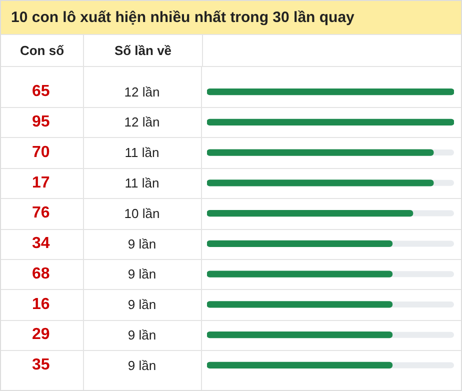 This screenshot has height=391, width=462. What do you see at coordinates (41, 243) in the screenshot?
I see `y-tick-label: 34` at bounding box center [41, 243].